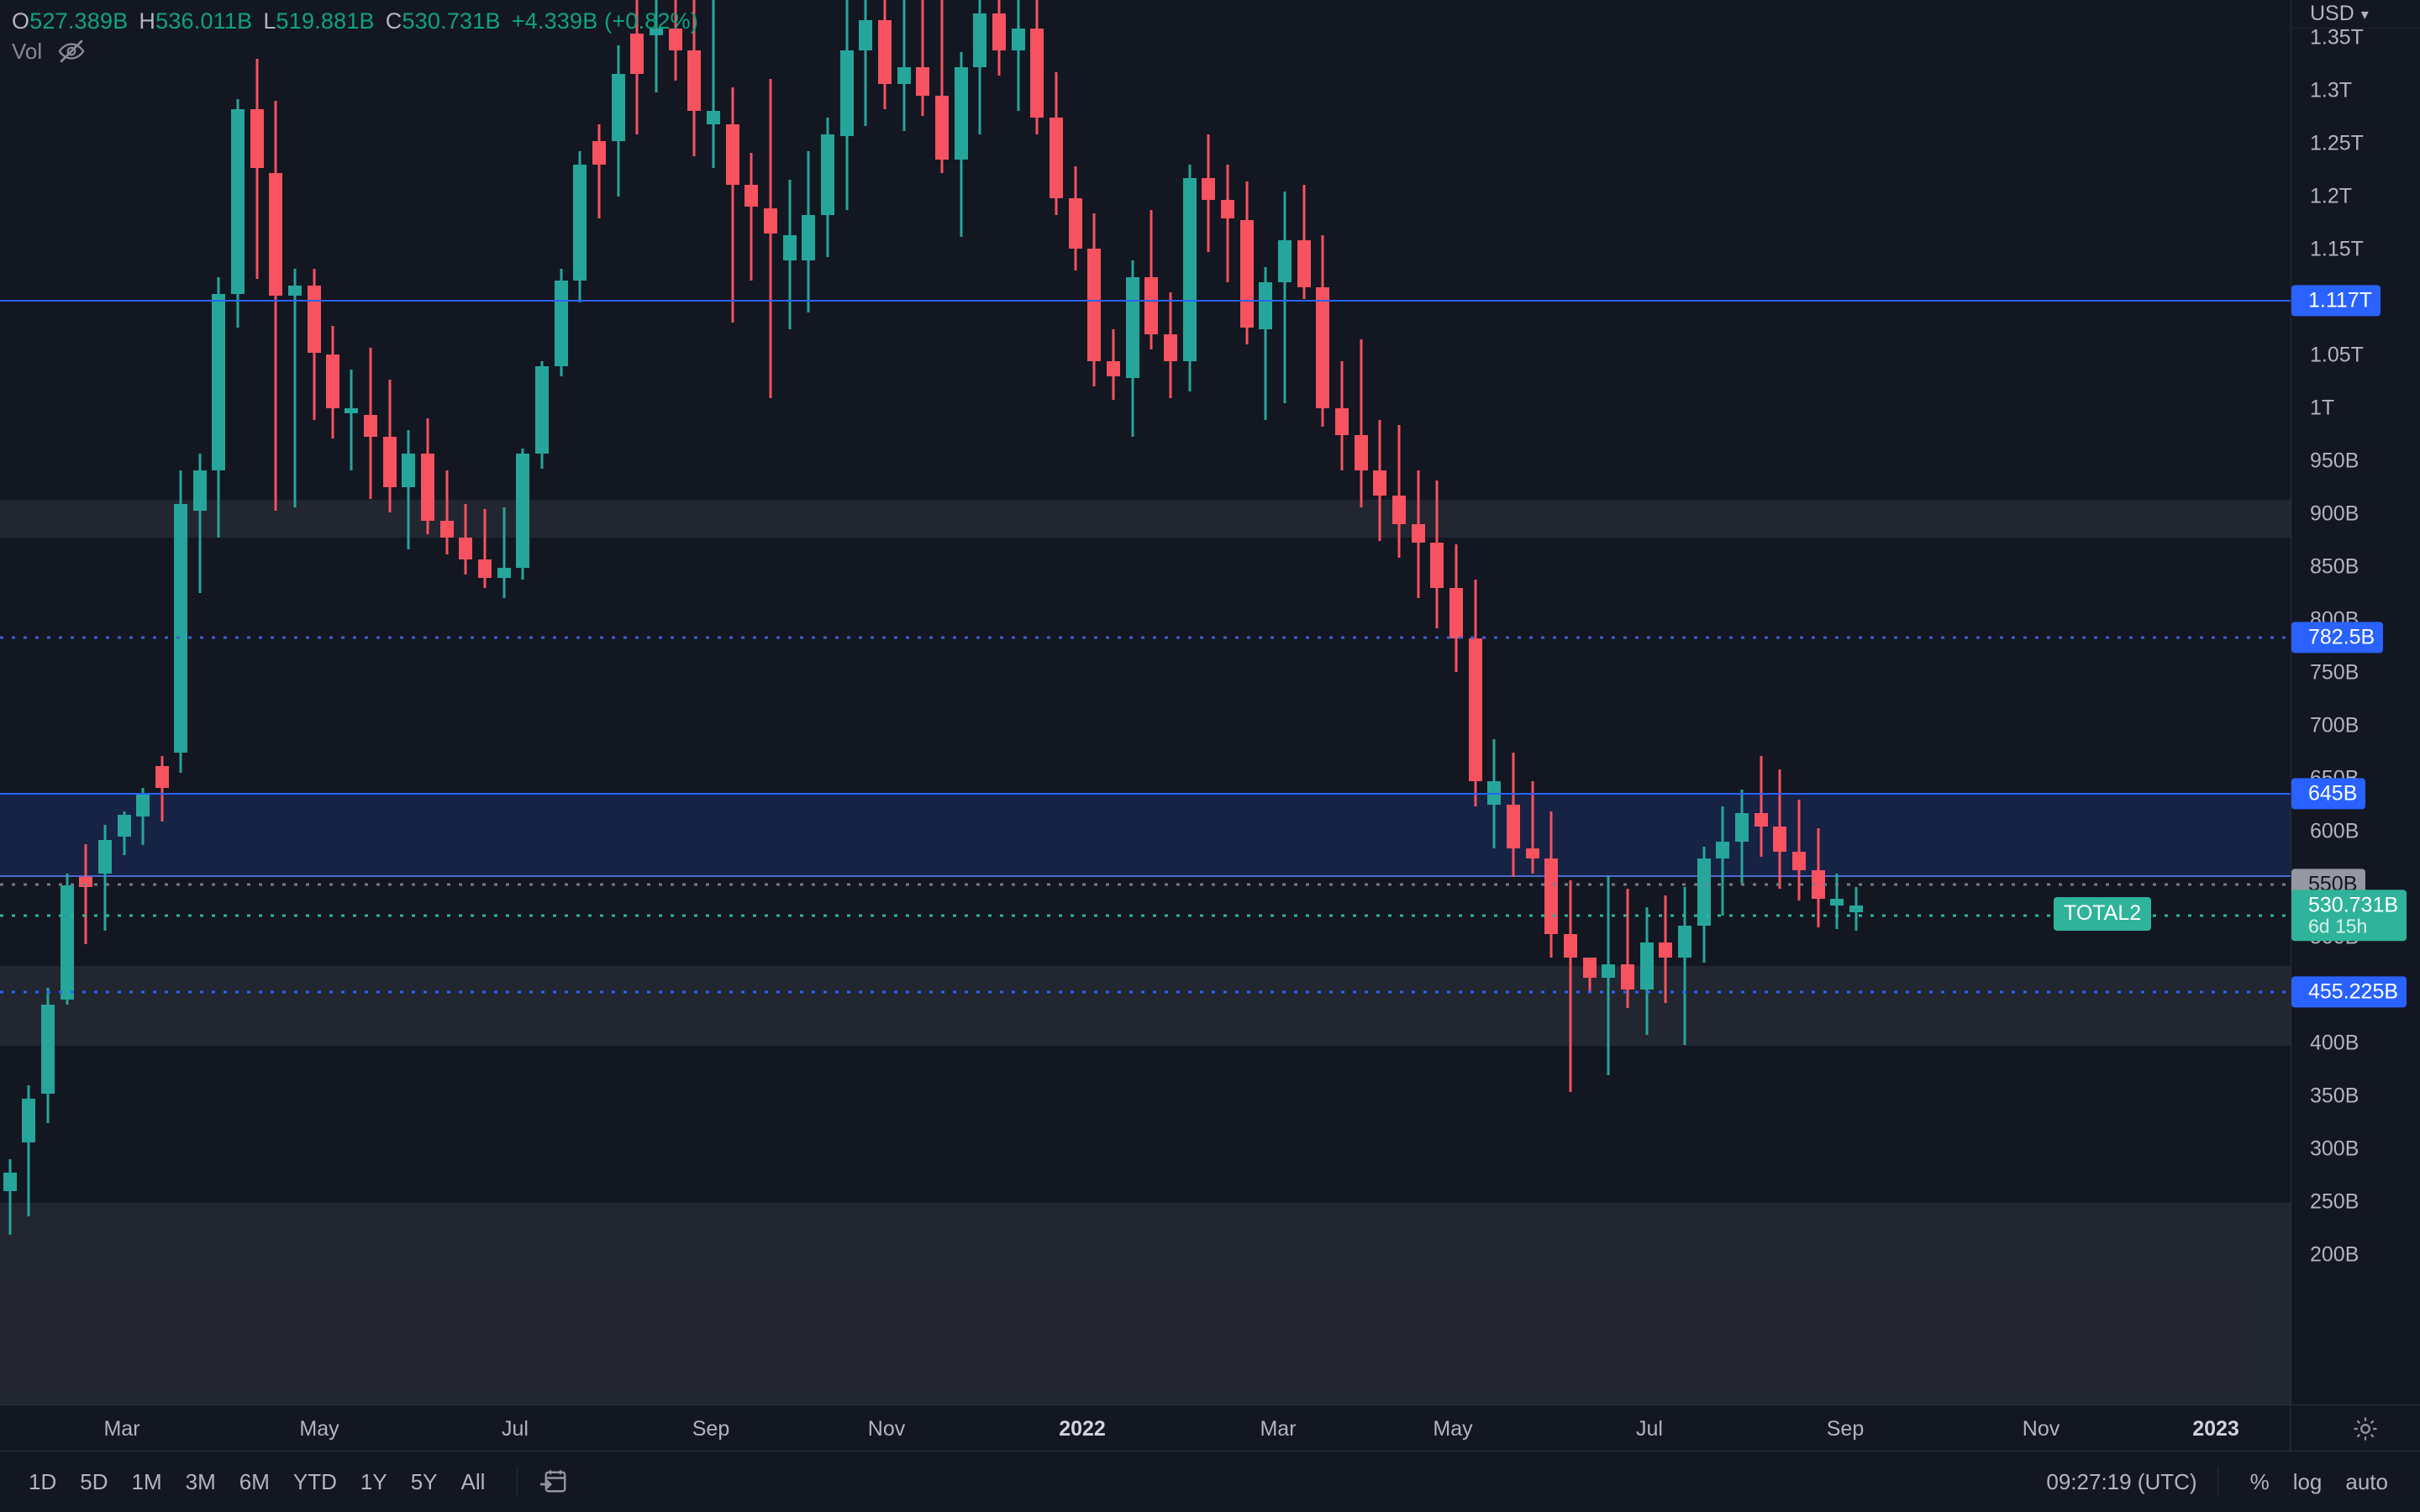 The width and height of the screenshot is (2420, 1512). What do you see at coordinates (1145, 1006) in the screenshot?
I see `demand-zone-455B` at bounding box center [1145, 1006].